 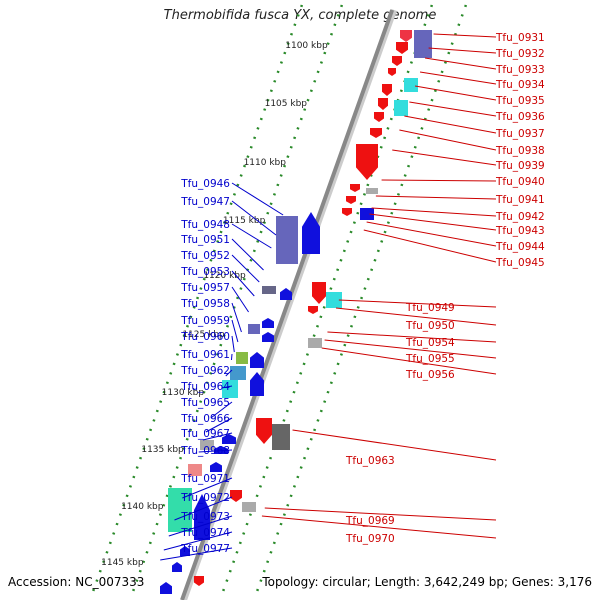 I want to click on forward-gene-label: Tfu_0951, so click(x=205, y=240).